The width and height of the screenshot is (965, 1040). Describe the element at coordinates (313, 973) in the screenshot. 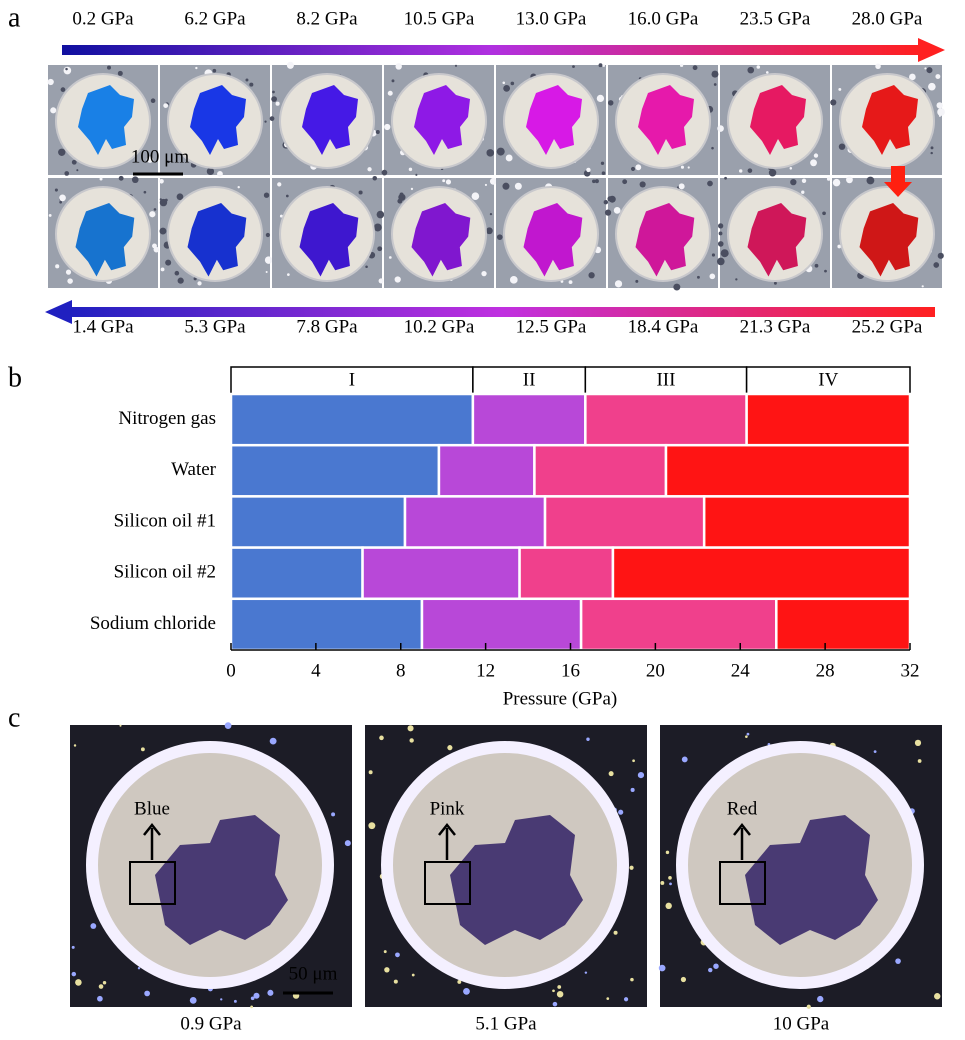

I see `scale-bar-label: 50 μm` at that location.